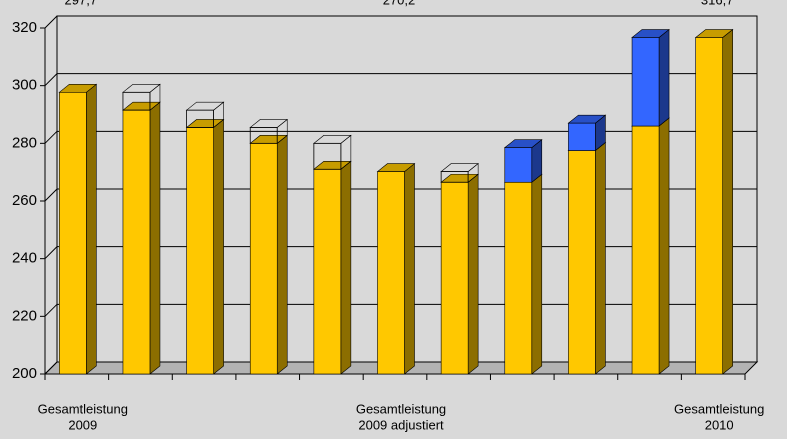 The width and height of the screenshot is (787, 439). Describe the element at coordinates (81, 3) in the screenshot. I see `value-label: 297,7` at that location.